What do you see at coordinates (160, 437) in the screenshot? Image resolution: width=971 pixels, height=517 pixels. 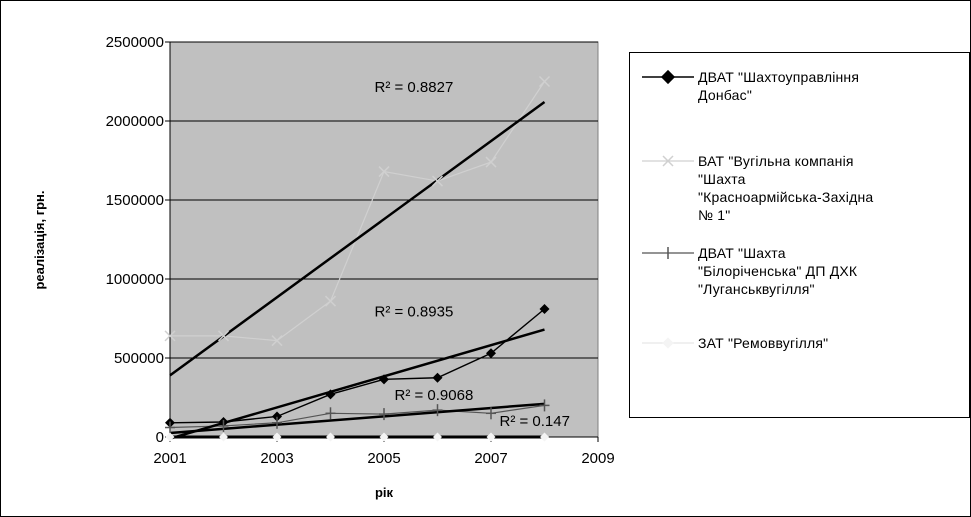 I see `y-tick-label: 0` at bounding box center [160, 437].